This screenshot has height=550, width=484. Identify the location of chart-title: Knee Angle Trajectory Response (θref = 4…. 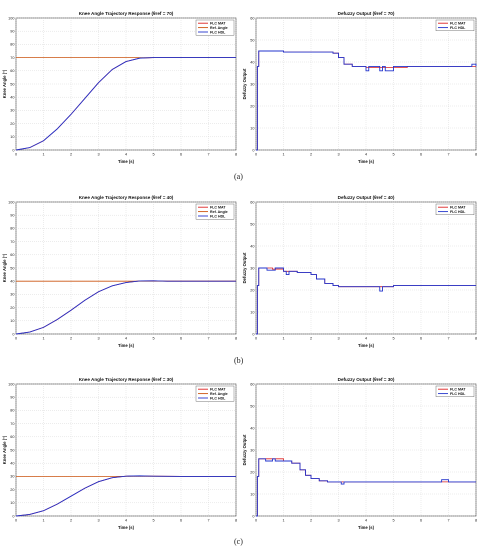
(126, 197).